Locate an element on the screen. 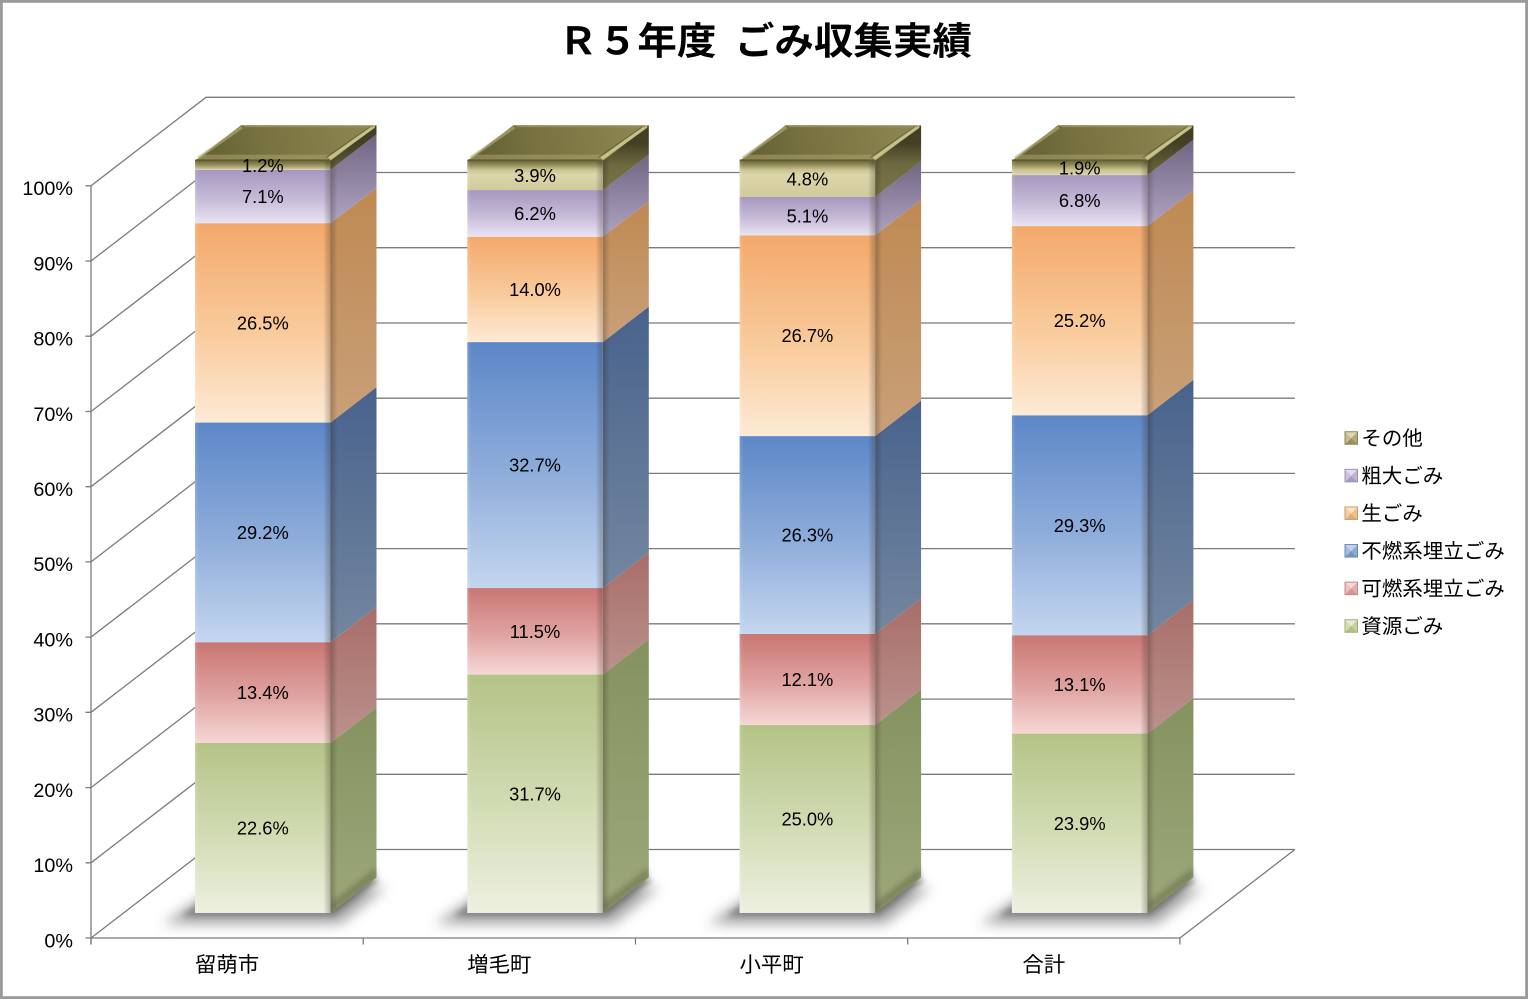  svg-text: 1.9% is located at coordinates (1080, 167).